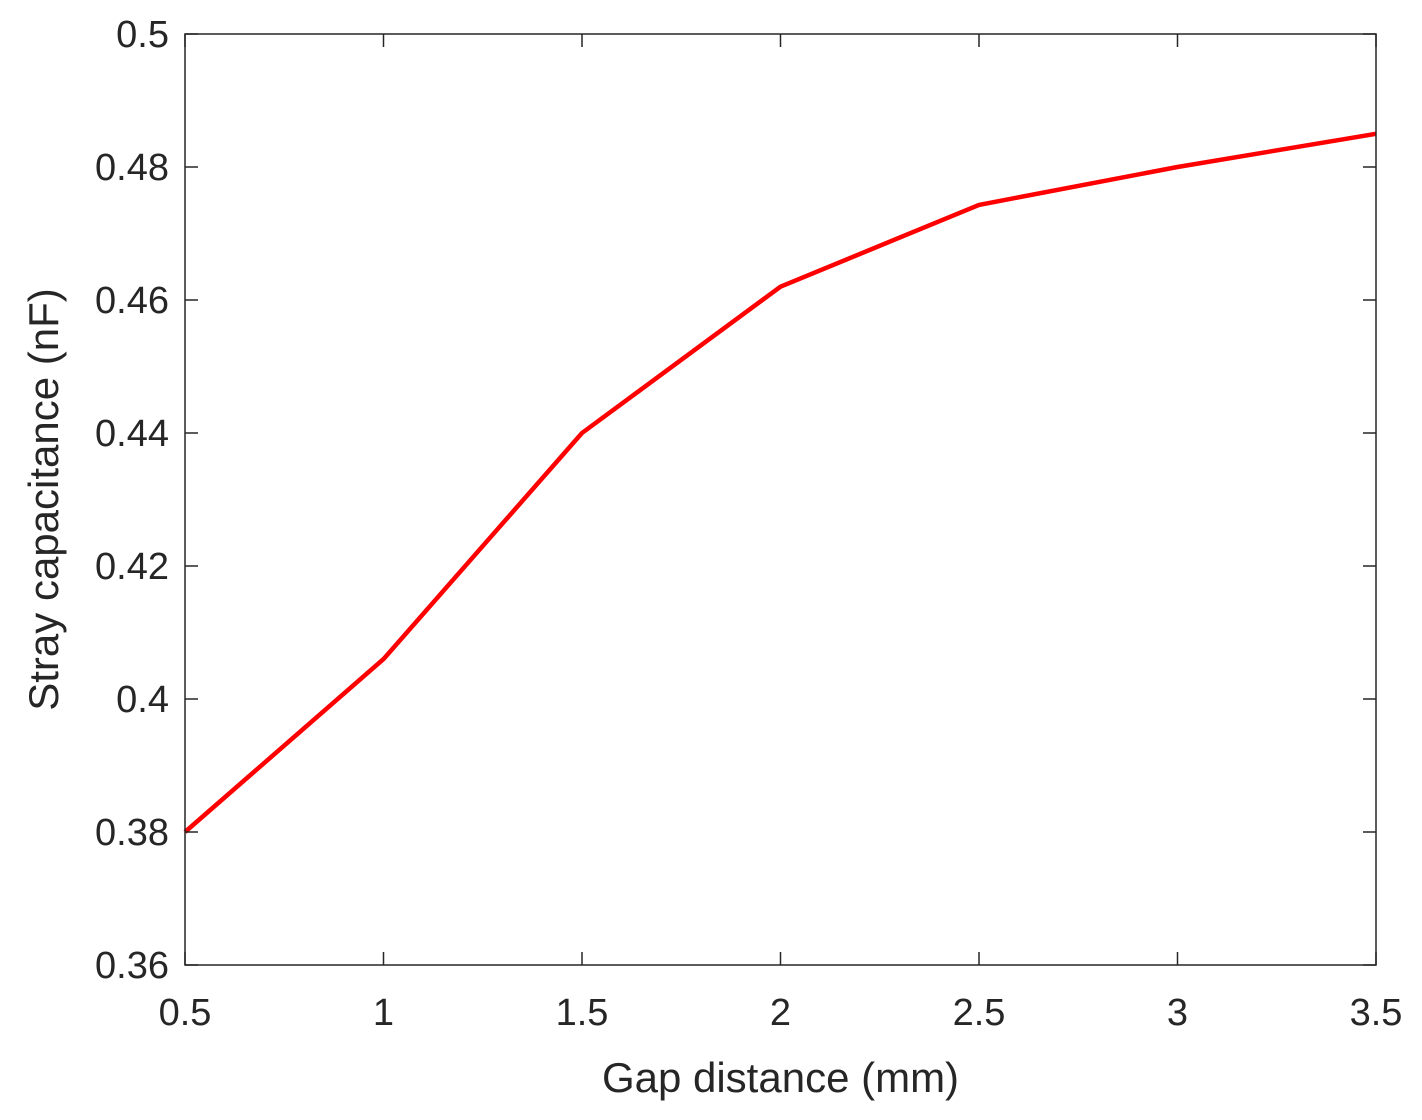 The image size is (1422, 1120). What do you see at coordinates (383, 1013) in the screenshot?
I see `x-tick-label: 1` at bounding box center [383, 1013].